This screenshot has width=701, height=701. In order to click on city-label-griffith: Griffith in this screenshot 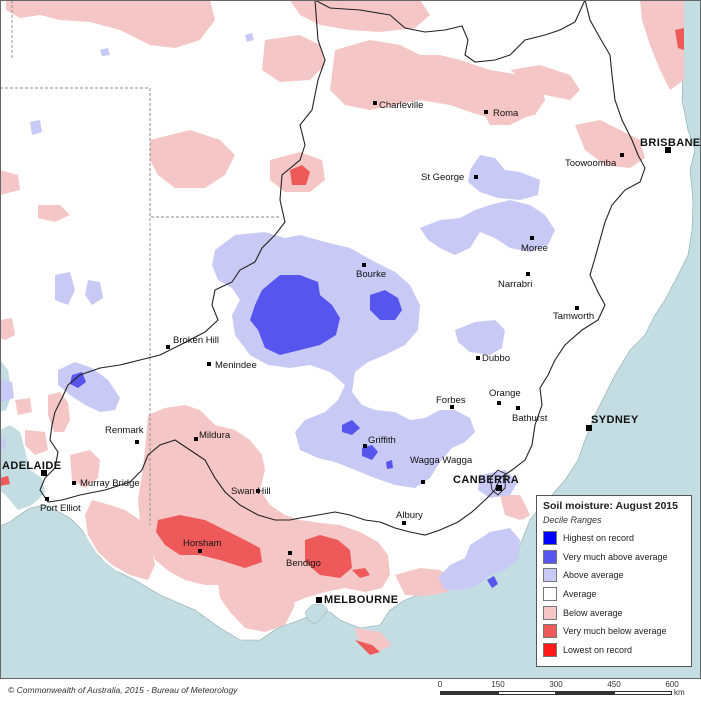, I will do `click(382, 440)`.